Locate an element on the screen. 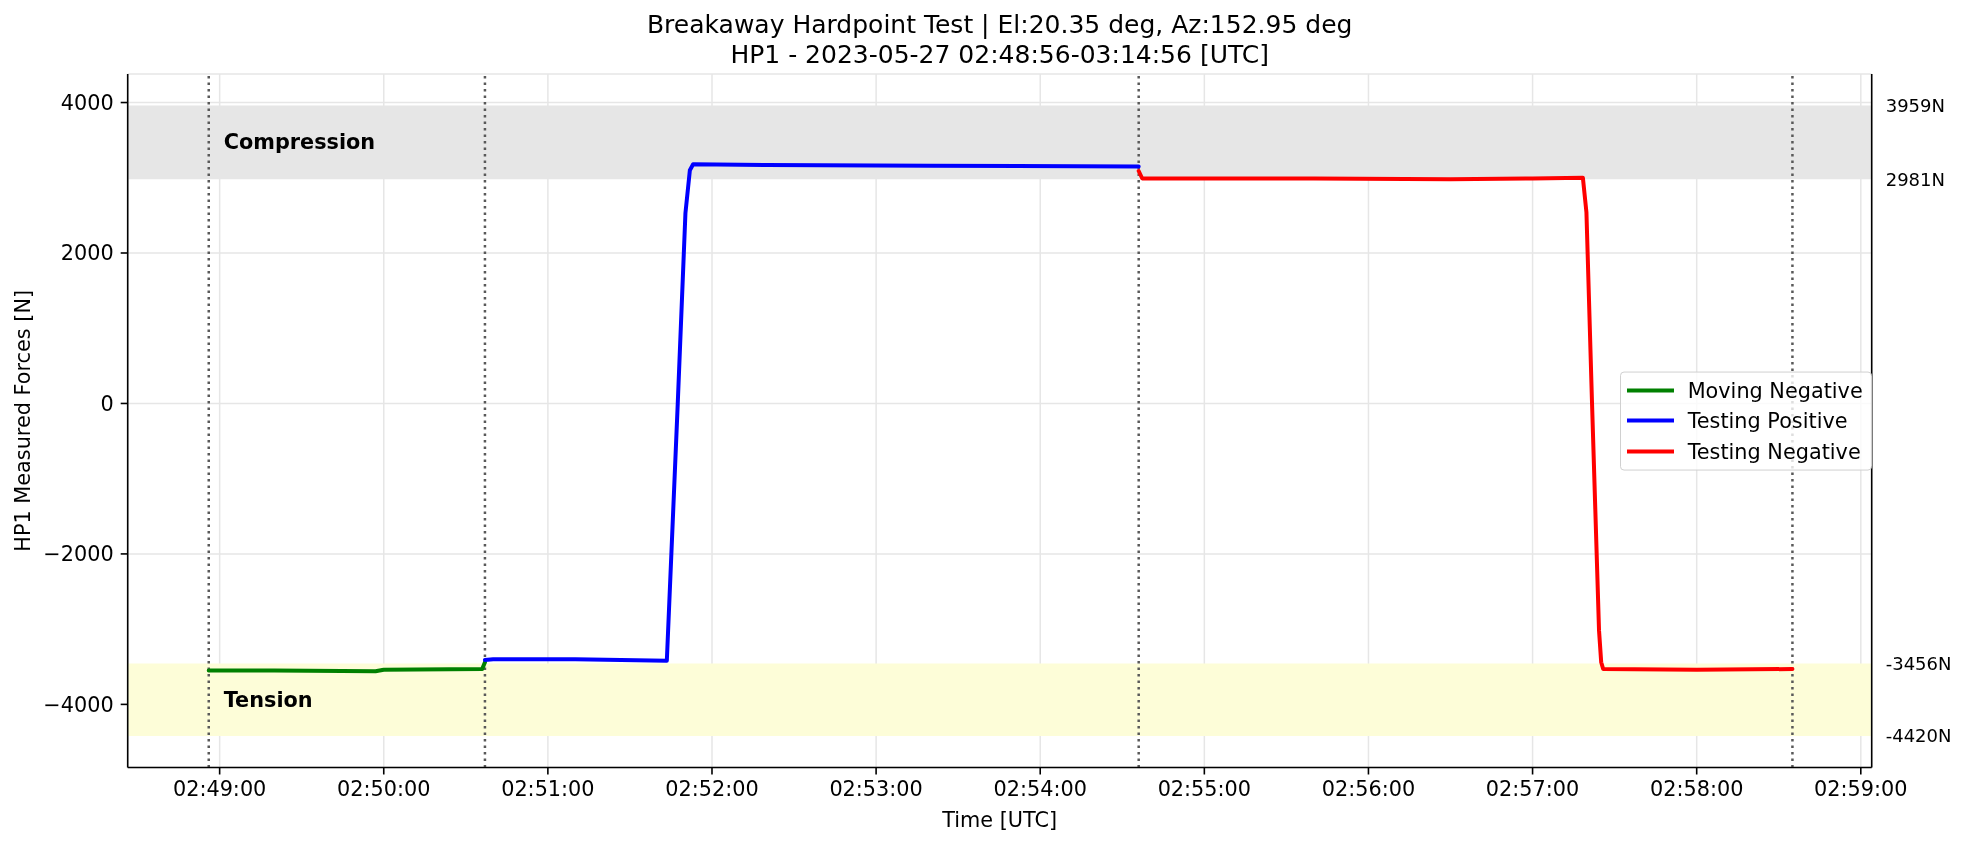 This screenshot has height=846, width=1969. x-tick-label: 02:53:00 is located at coordinates (876, 789).